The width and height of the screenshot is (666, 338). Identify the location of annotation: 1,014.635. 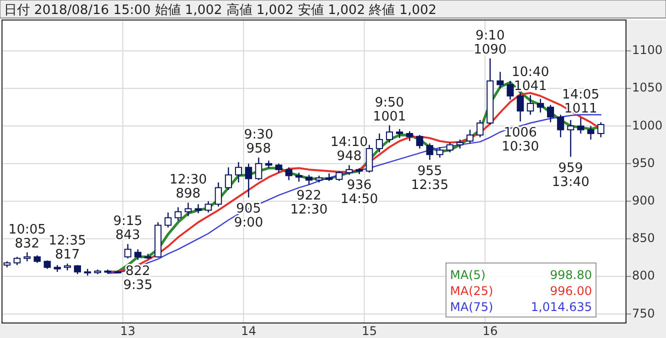
(561, 307).